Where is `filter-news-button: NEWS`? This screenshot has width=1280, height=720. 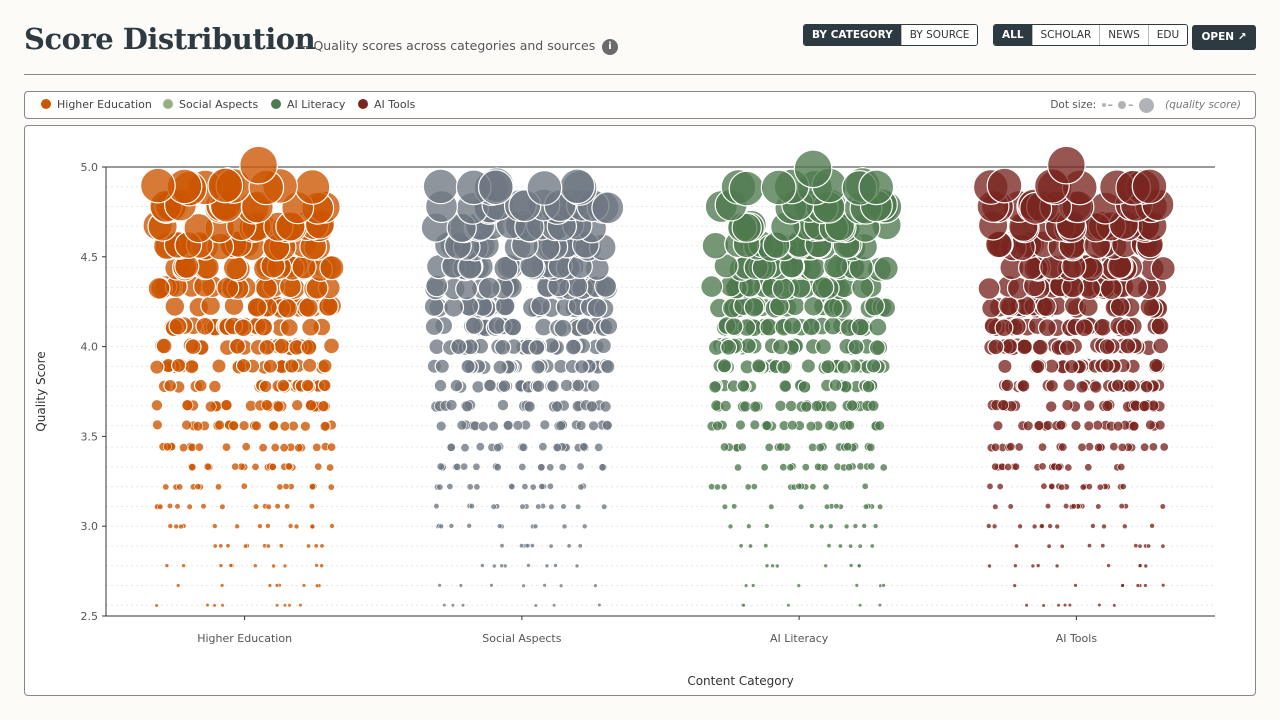 filter-news-button: NEWS is located at coordinates (1123, 35).